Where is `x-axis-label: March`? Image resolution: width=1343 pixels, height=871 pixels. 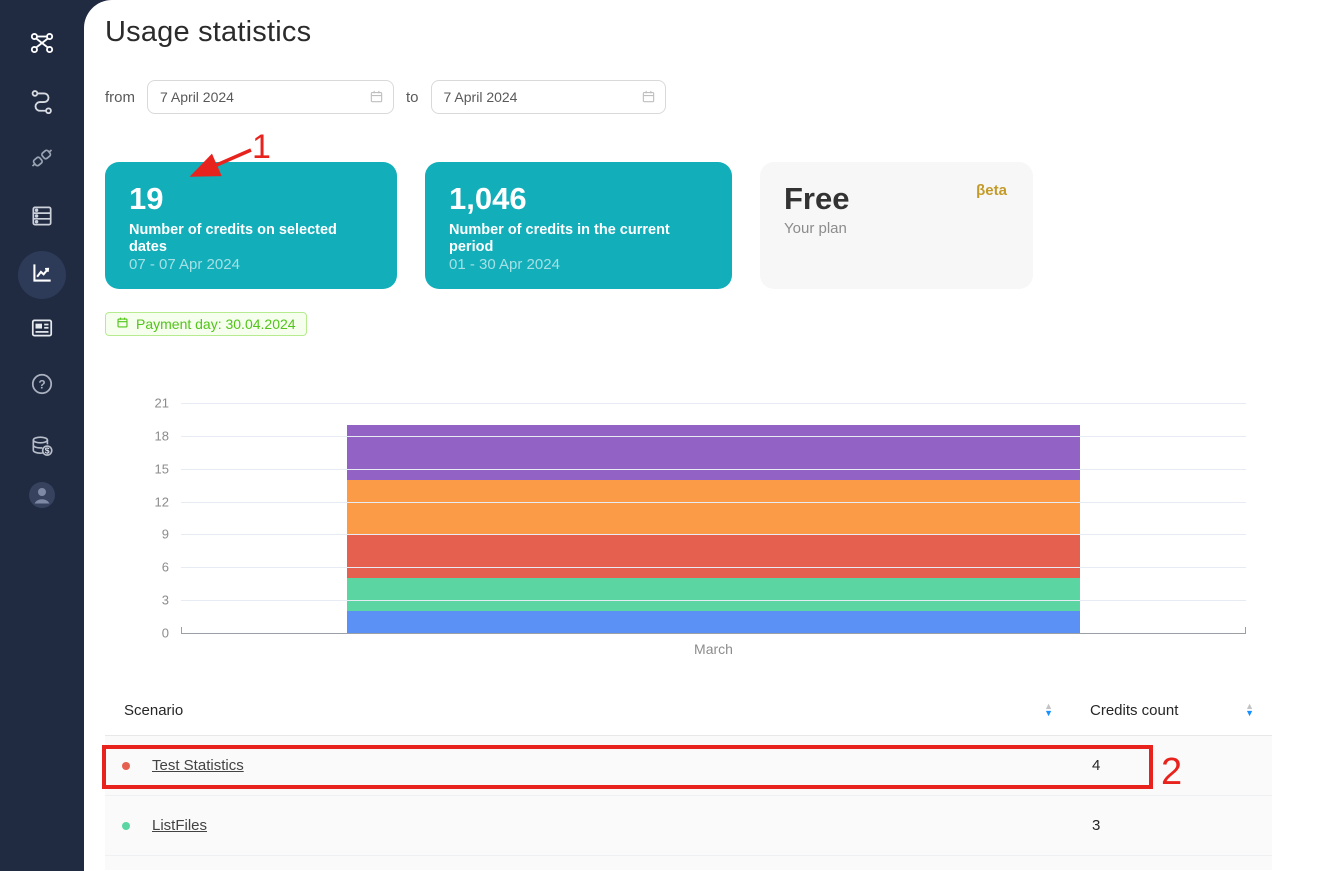
x-axis-label: March is located at coordinates (713, 649).